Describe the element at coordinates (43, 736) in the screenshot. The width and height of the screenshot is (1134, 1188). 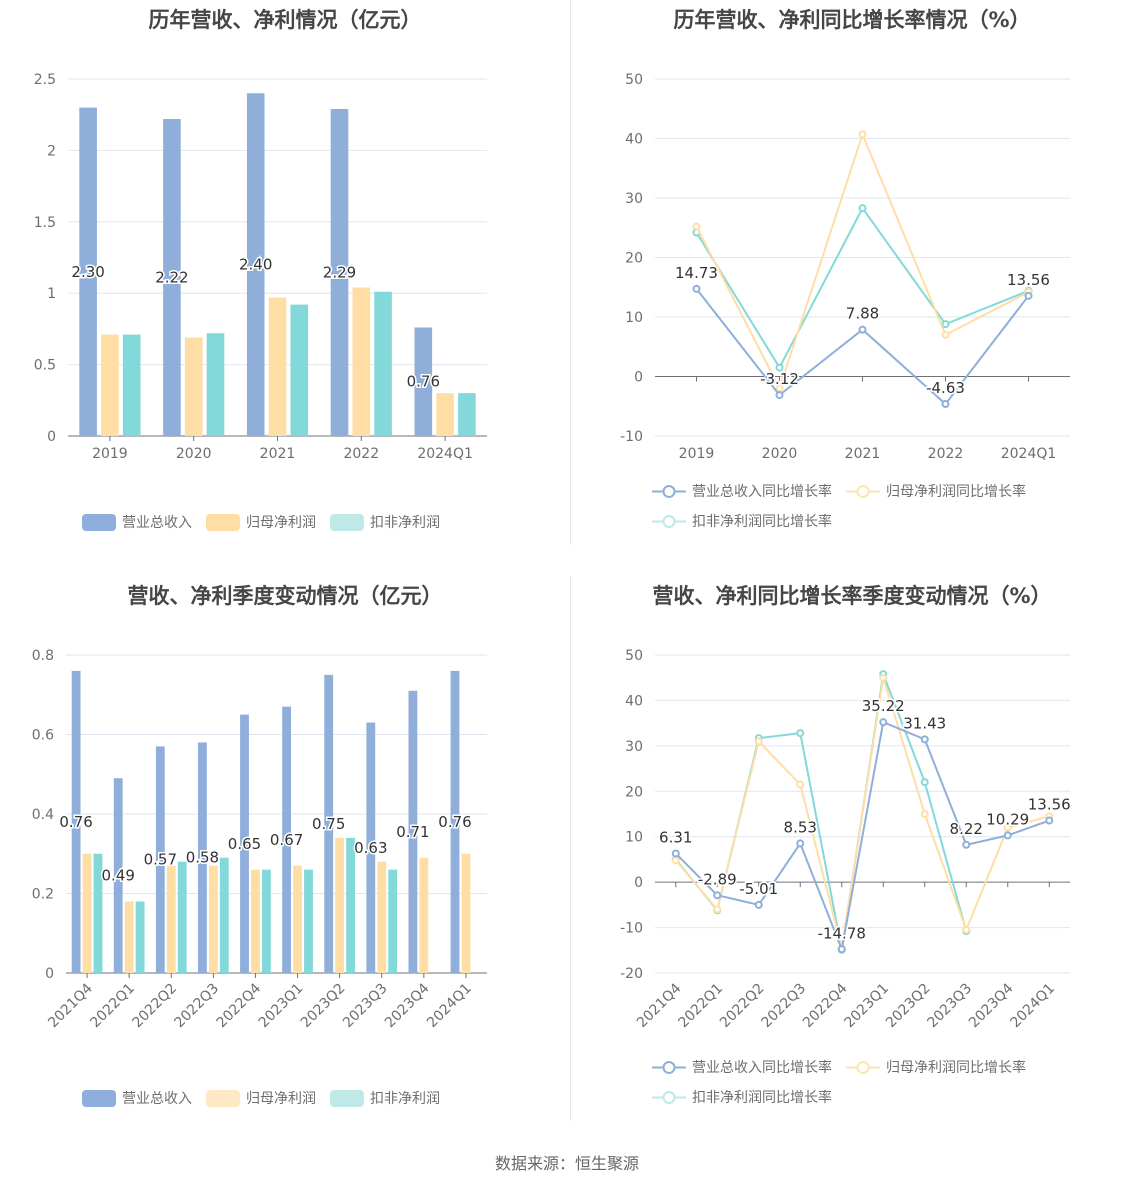
I see `y-tick-label: 0.6` at that location.